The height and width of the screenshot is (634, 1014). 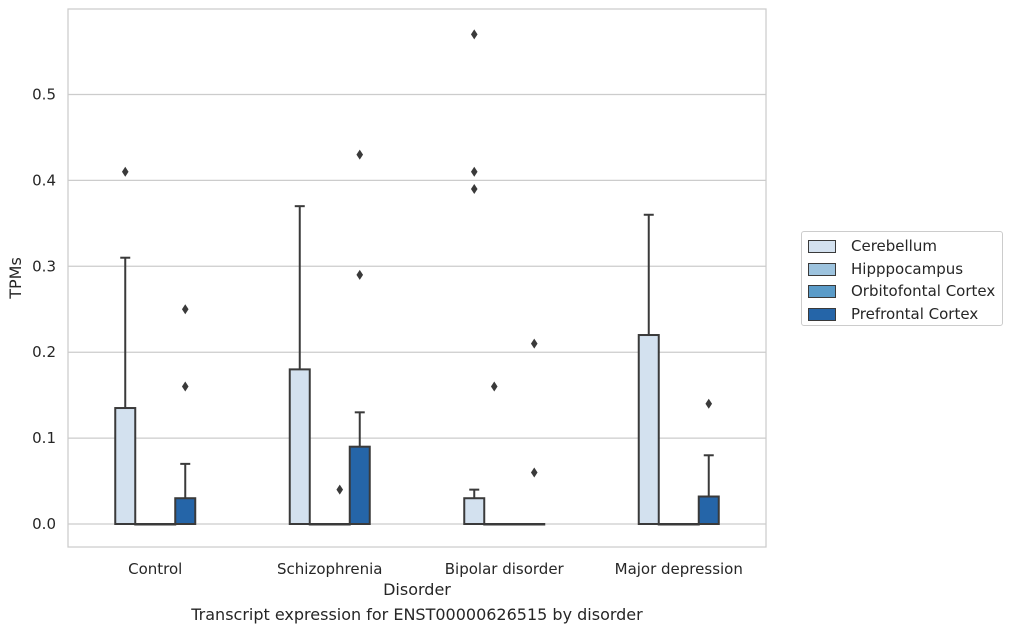 I want to click on x-tick-label: Major depression, so click(x=679, y=569).